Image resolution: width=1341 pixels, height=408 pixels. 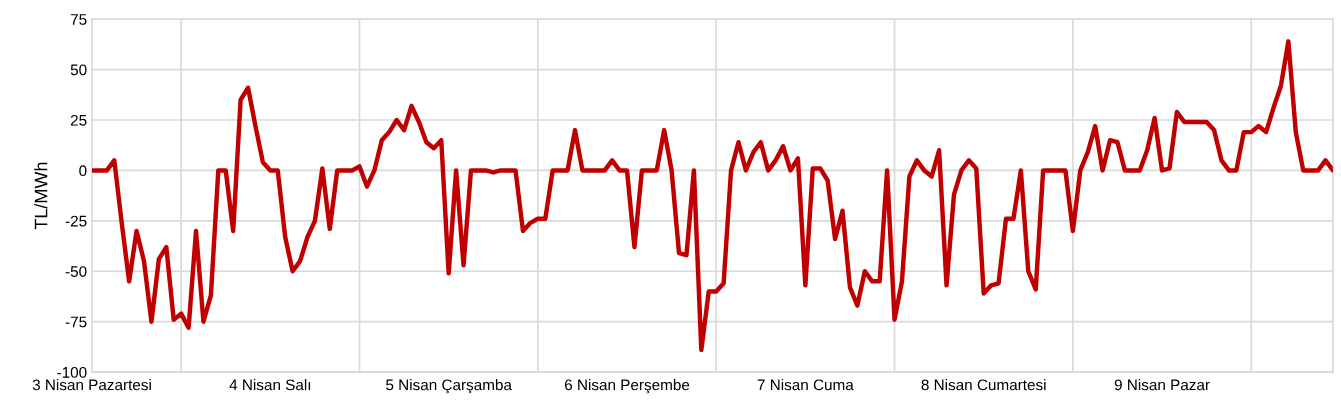 I want to click on y-axis-title: TL/MWh, so click(x=41, y=196).